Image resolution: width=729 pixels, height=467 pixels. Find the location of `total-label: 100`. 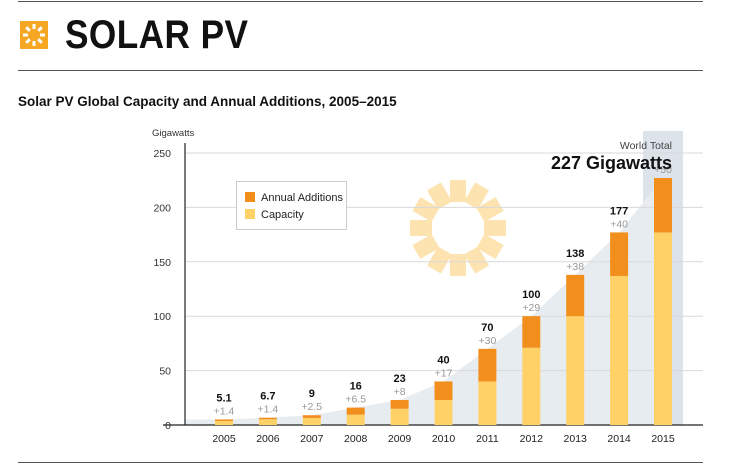

total-label: 100 is located at coordinates (531, 295).